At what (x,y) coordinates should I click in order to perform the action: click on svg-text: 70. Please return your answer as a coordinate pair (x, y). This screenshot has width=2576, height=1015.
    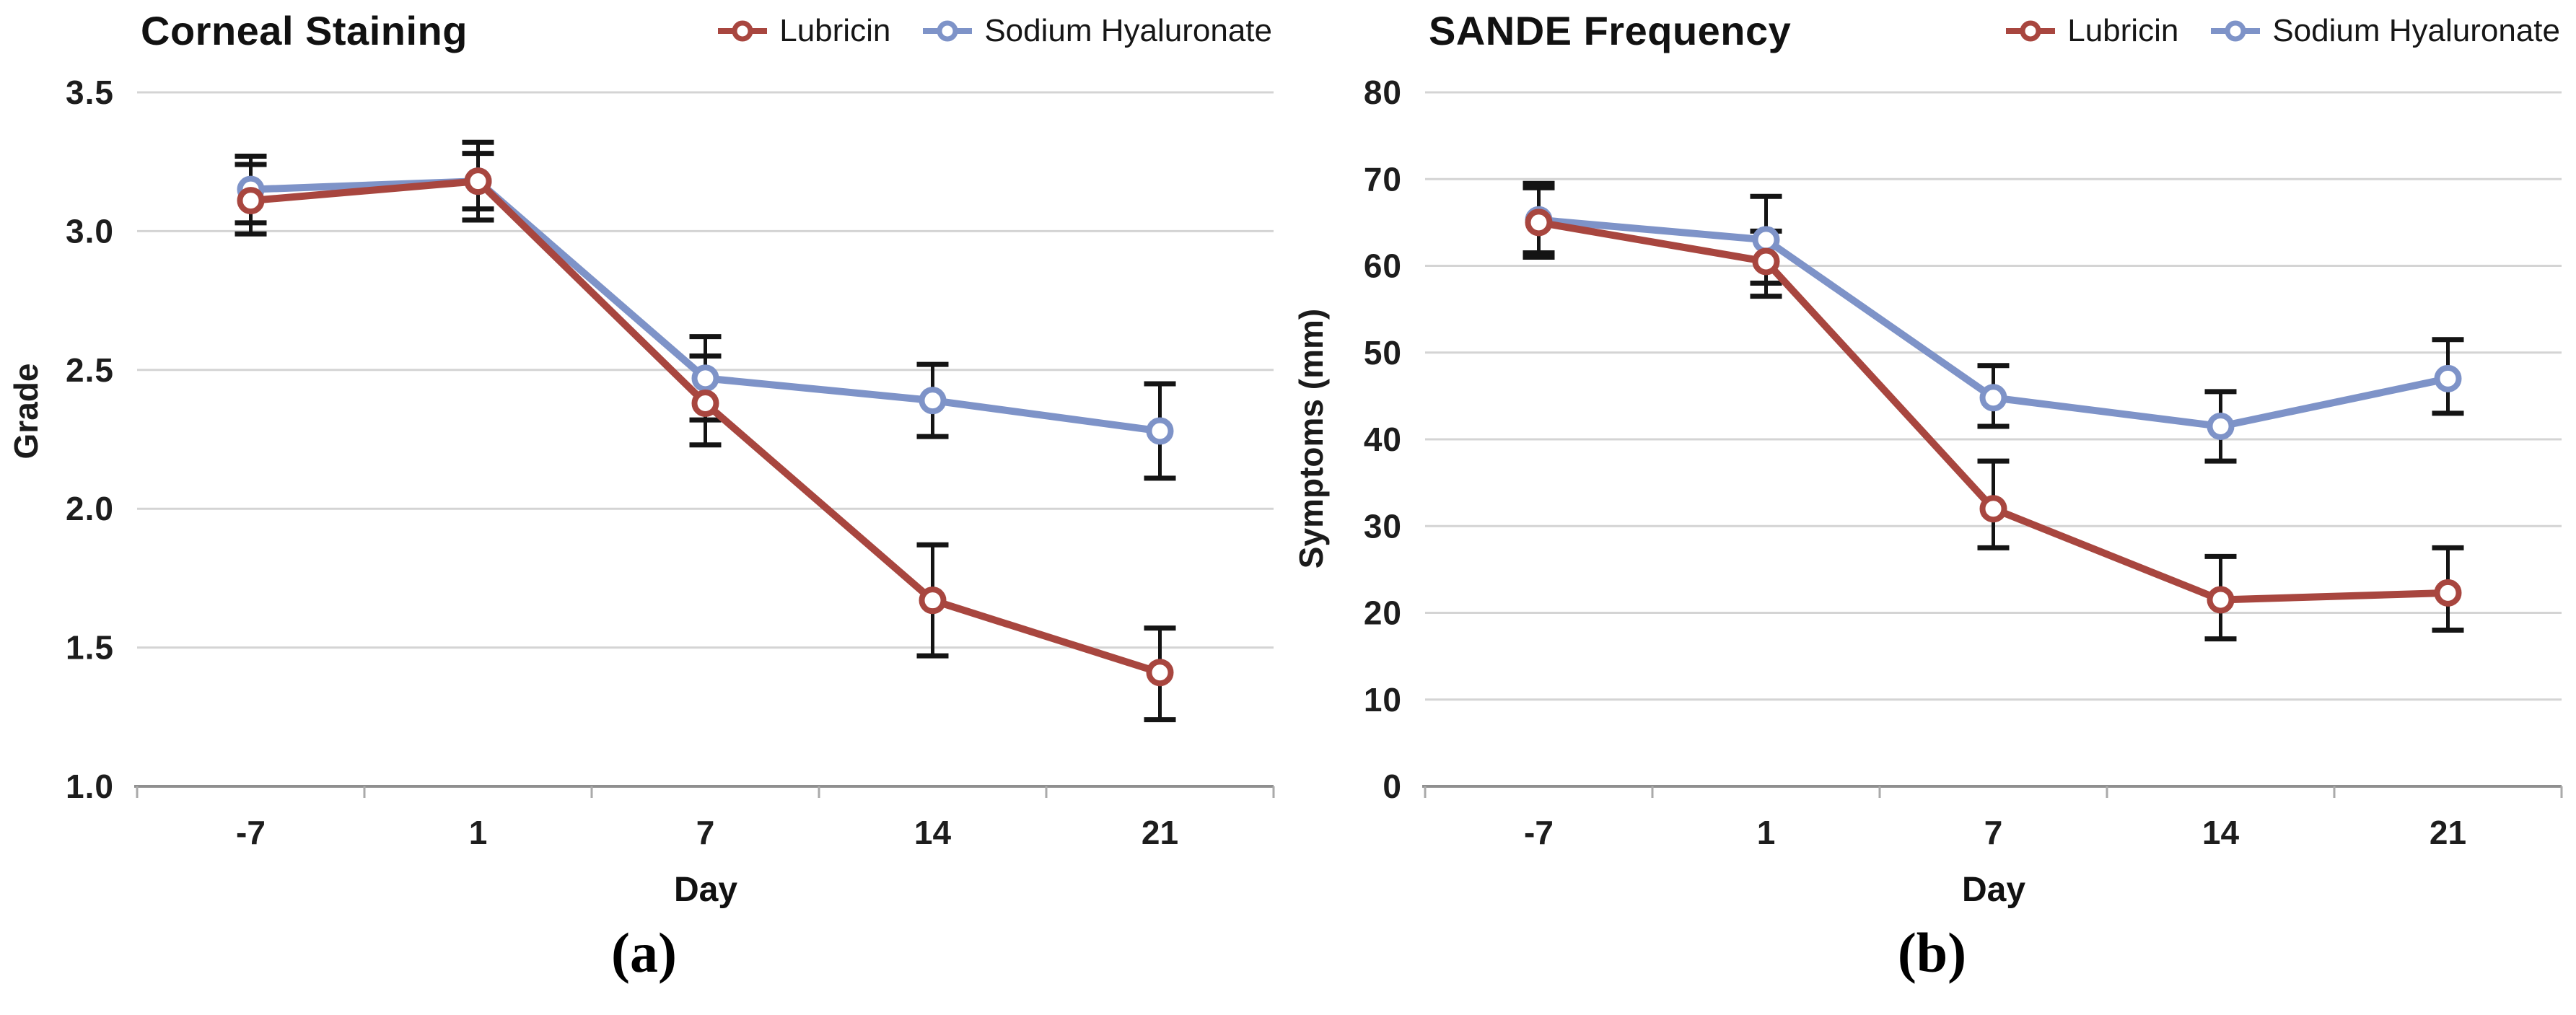
    Looking at the image, I should click on (1383, 179).